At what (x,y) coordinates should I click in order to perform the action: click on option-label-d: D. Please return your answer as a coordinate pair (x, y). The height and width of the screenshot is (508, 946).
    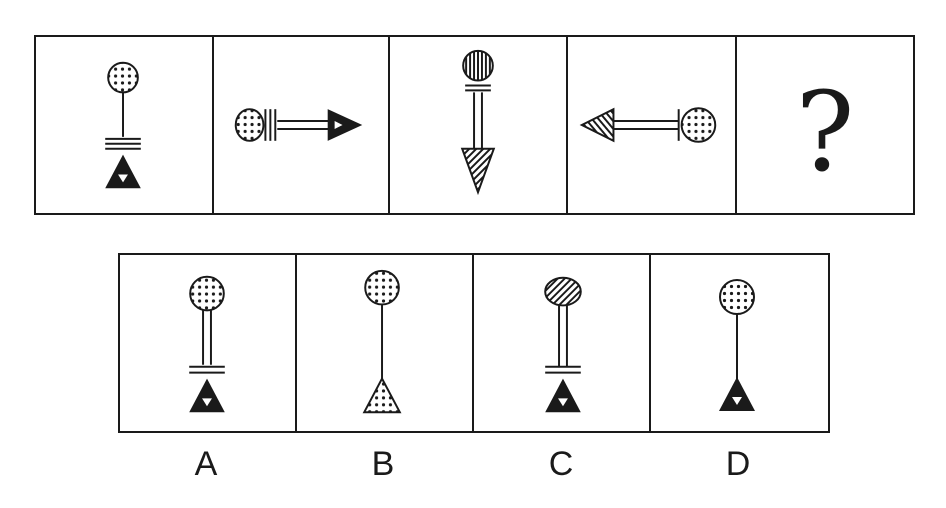
    Looking at the image, I should click on (738, 464).